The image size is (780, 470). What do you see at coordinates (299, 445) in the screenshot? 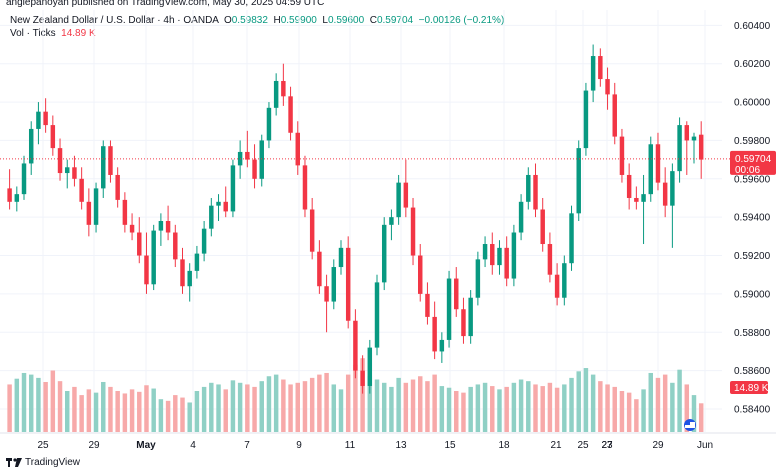
I see `time-tick-label: 9` at bounding box center [299, 445].